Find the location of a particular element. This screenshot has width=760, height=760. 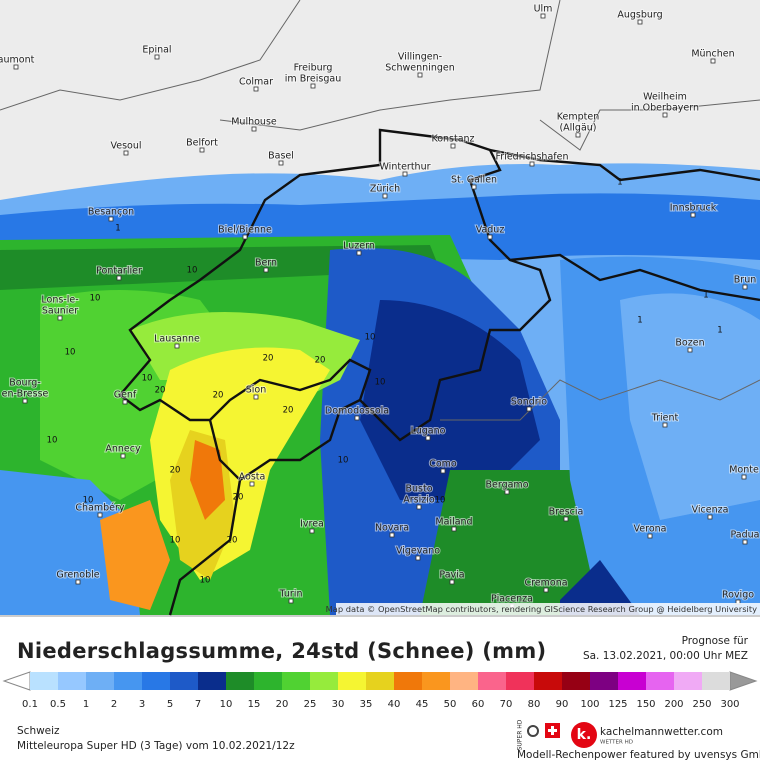

region: Schweiz is located at coordinates (38, 731).